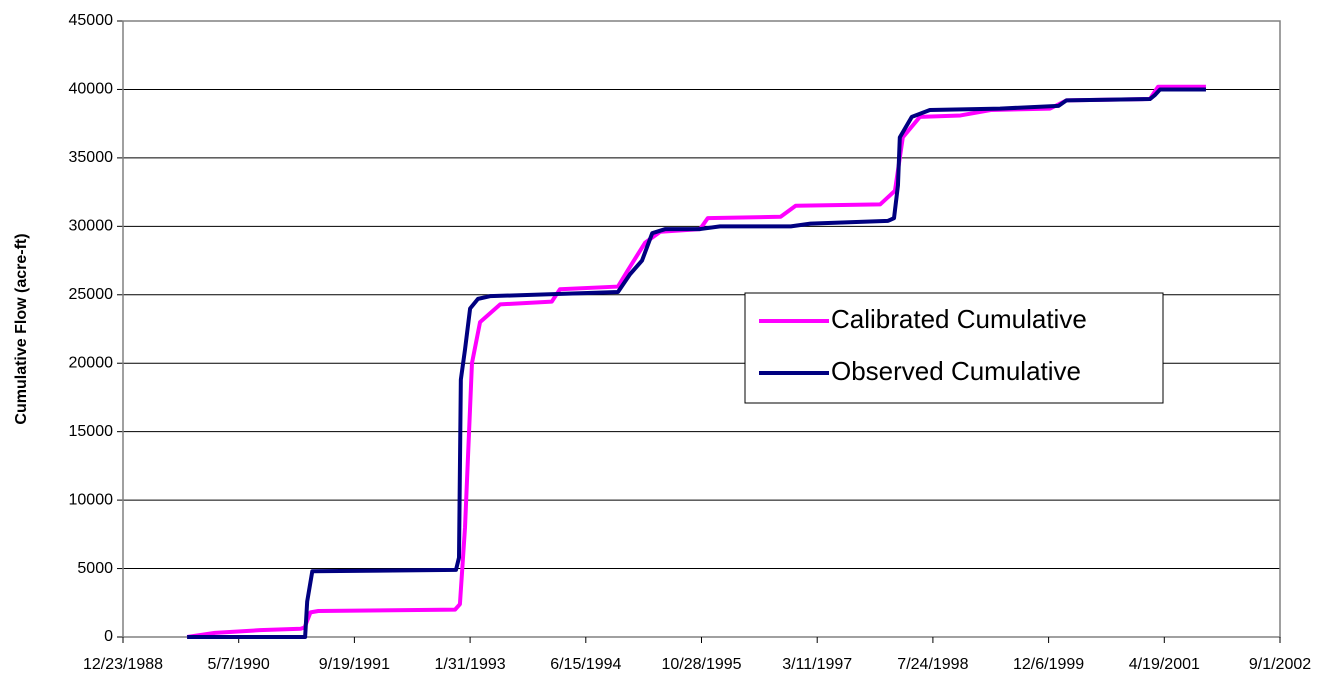  Describe the element at coordinates (959, 319) in the screenshot. I see `legend-label: Calibrated Cumulative` at that location.